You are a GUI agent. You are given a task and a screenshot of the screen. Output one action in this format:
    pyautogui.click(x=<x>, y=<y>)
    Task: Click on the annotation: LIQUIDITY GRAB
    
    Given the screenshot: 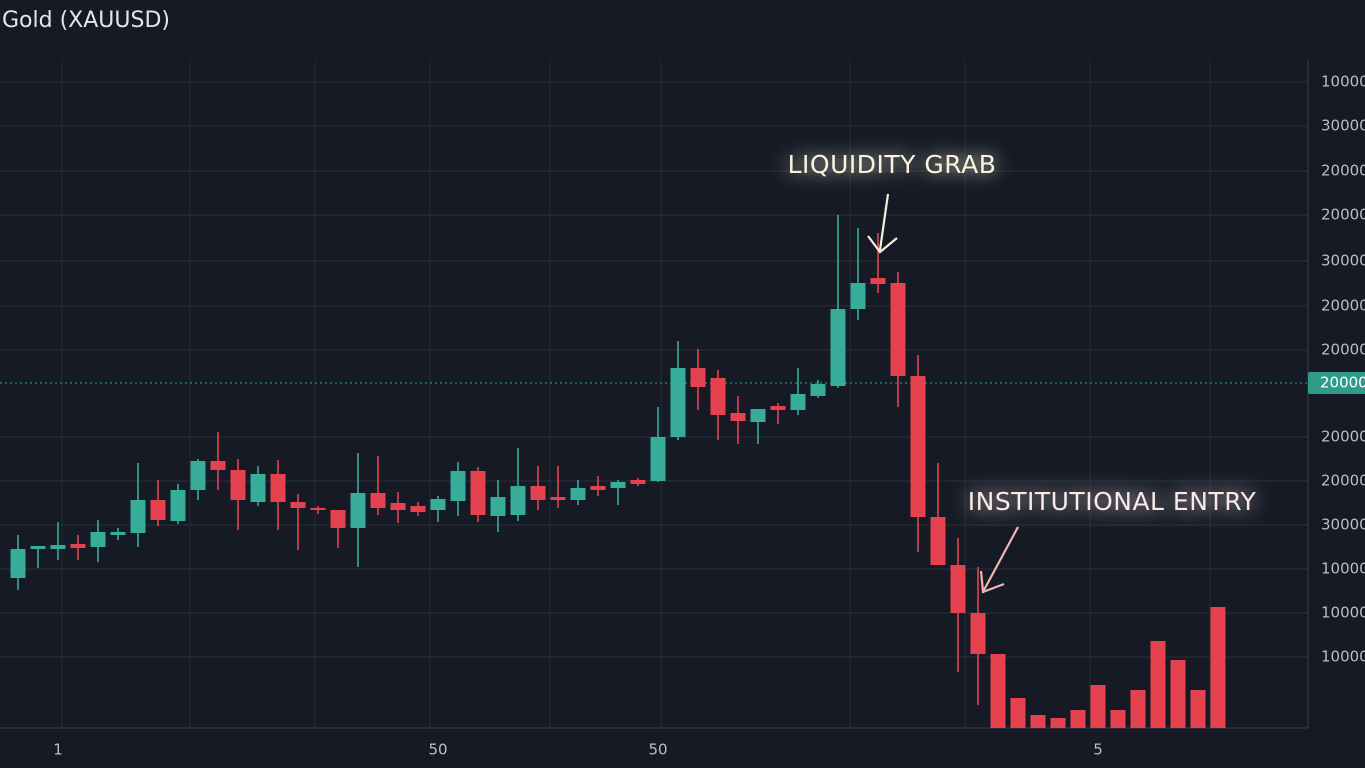 What is the action you would take?
    pyautogui.click(x=892, y=164)
    